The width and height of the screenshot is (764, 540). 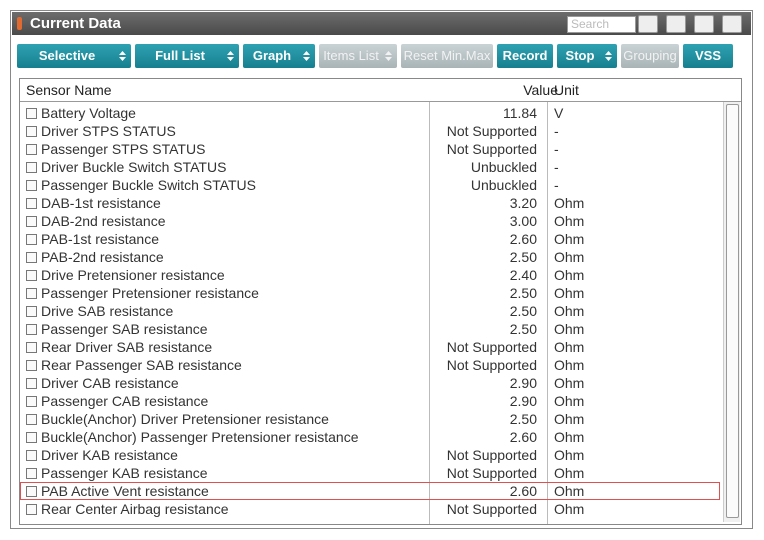 I want to click on toolbar-button: Full List, so click(x=187, y=56).